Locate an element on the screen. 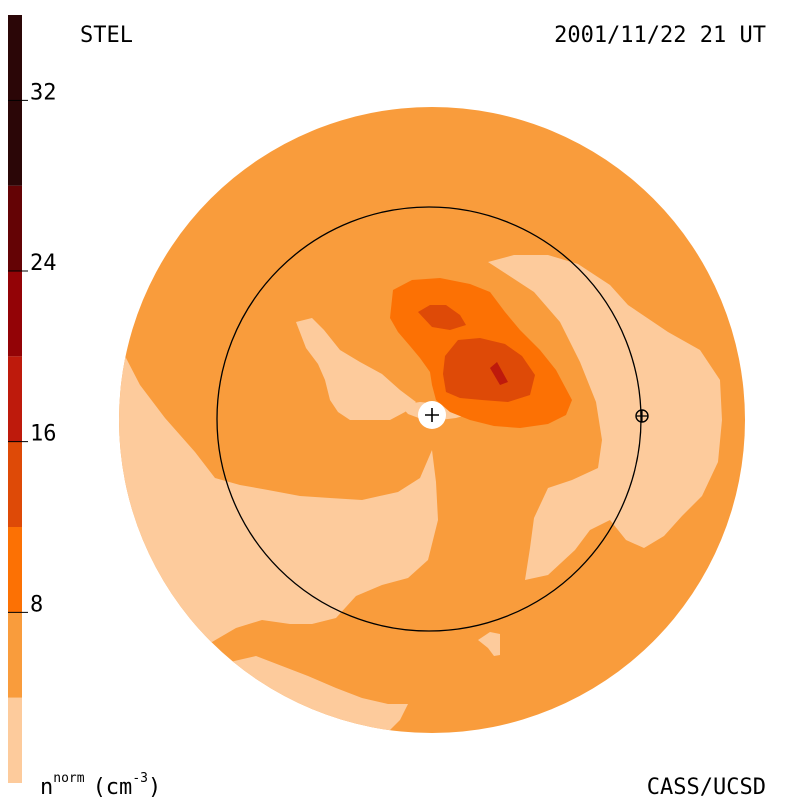 This screenshot has height=800, width=800. unit-symbol: n is located at coordinates (46, 787).